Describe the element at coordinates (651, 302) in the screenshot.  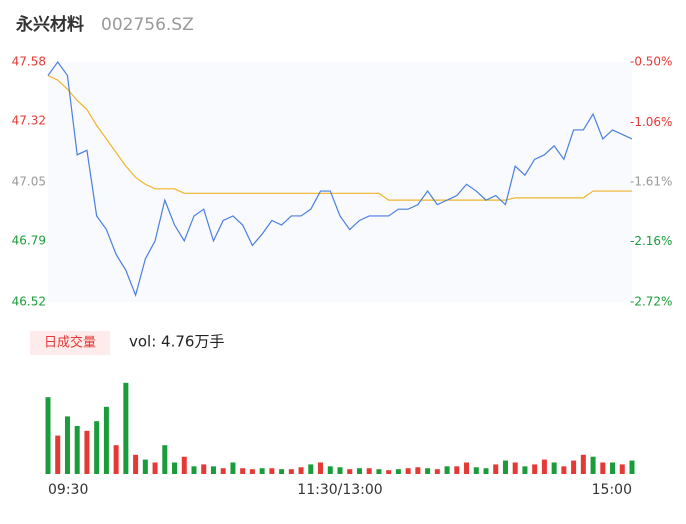
I see `y2-tick-label: -2.72%` at that location.